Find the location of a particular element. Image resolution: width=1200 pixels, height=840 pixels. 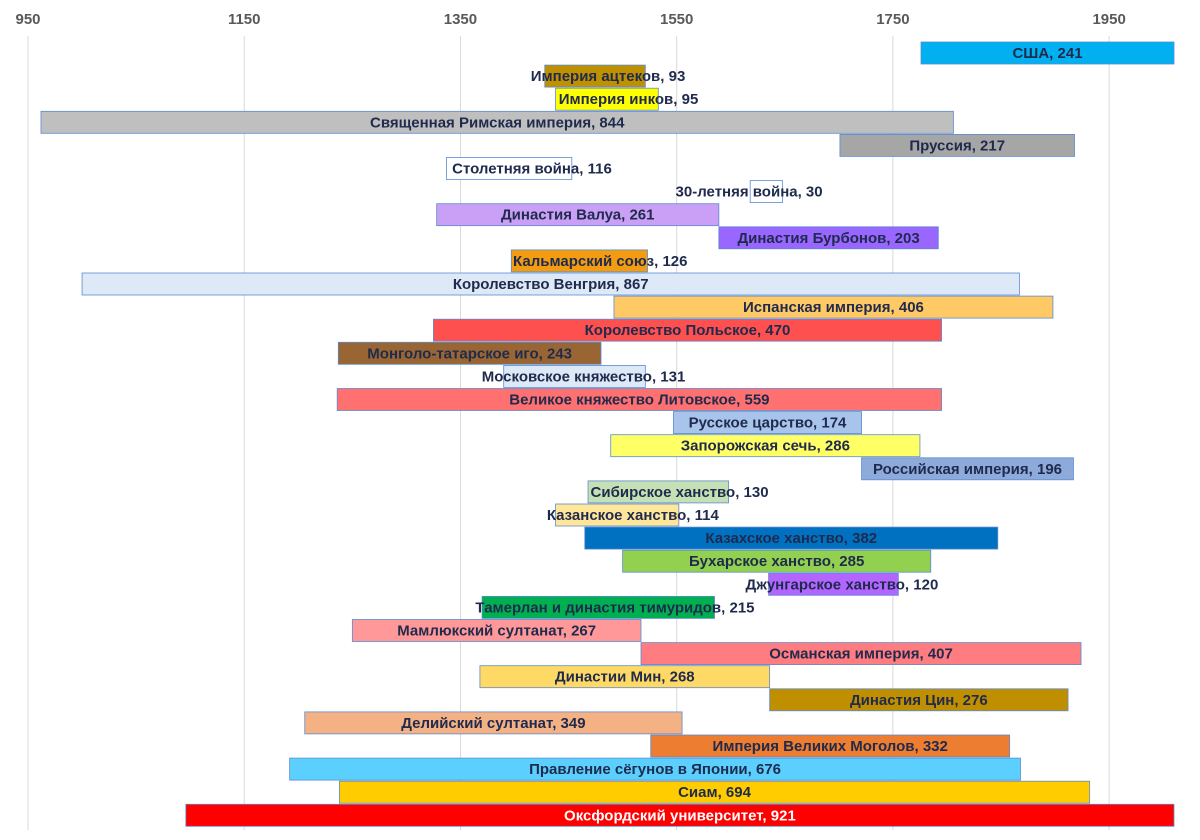

x-tick-label: 1950 is located at coordinates (1108, 19).